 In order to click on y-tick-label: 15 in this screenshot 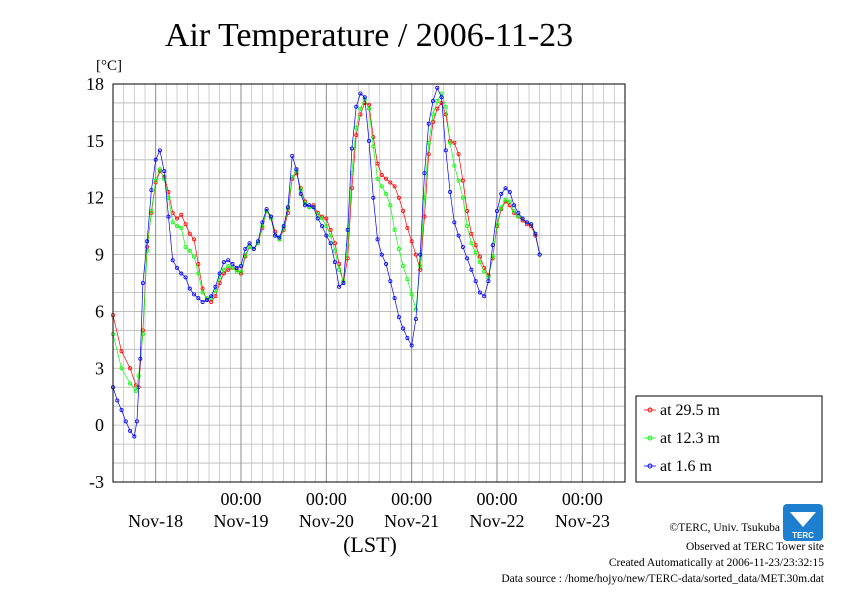, I will do `click(95, 141)`.